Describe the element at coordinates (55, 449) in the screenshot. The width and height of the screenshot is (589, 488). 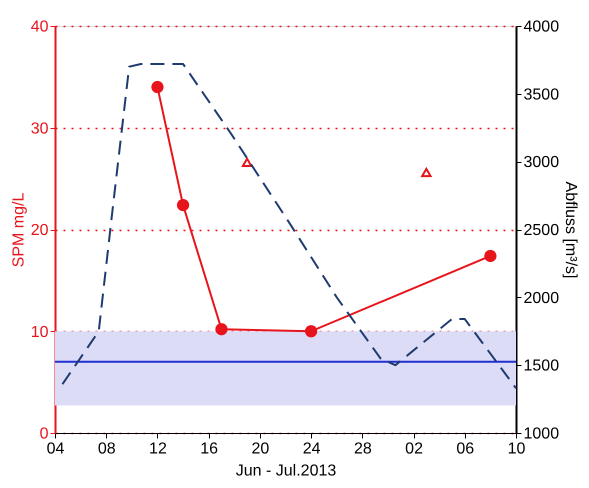
I see `x-tick-label: 04` at that location.